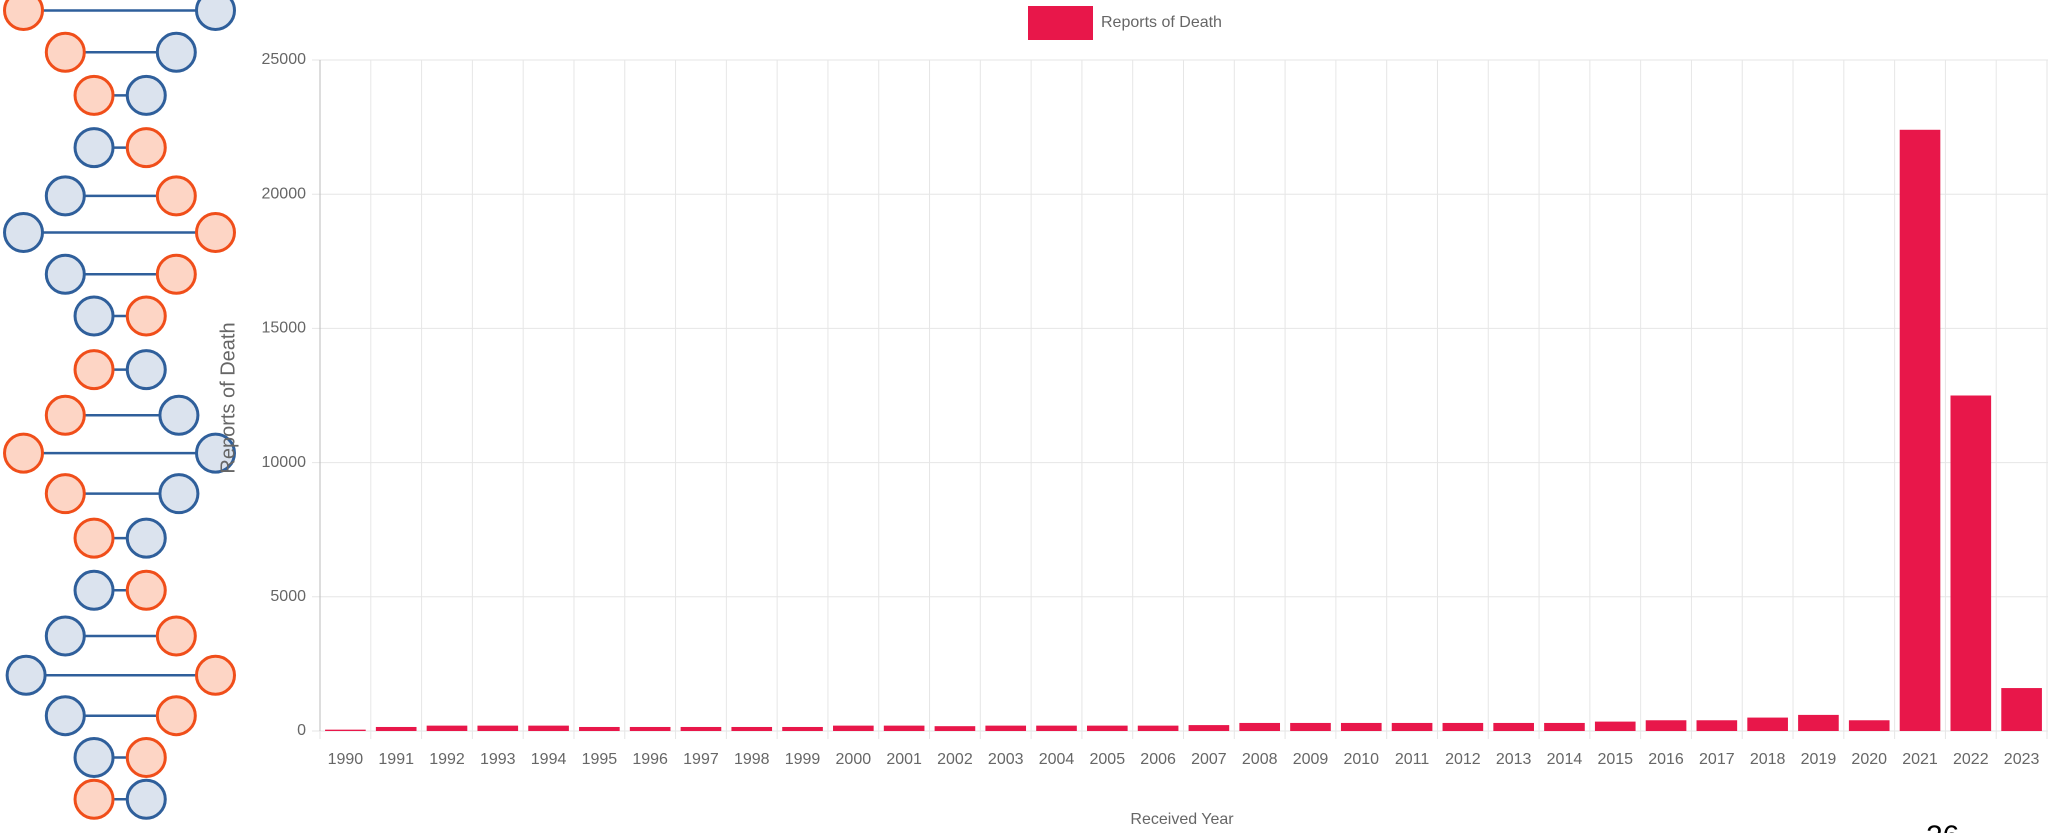 The image size is (2048, 833). I want to click on x-tick-label: 2008, so click(1260, 759).